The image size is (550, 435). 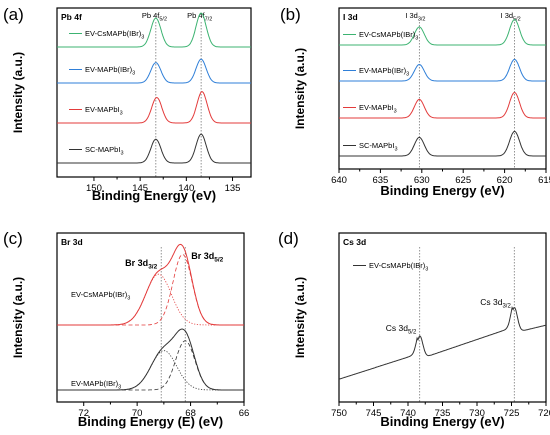 I want to click on series-label-a-1: EV-MAPb(IBr)3, so click(x=110, y=71).